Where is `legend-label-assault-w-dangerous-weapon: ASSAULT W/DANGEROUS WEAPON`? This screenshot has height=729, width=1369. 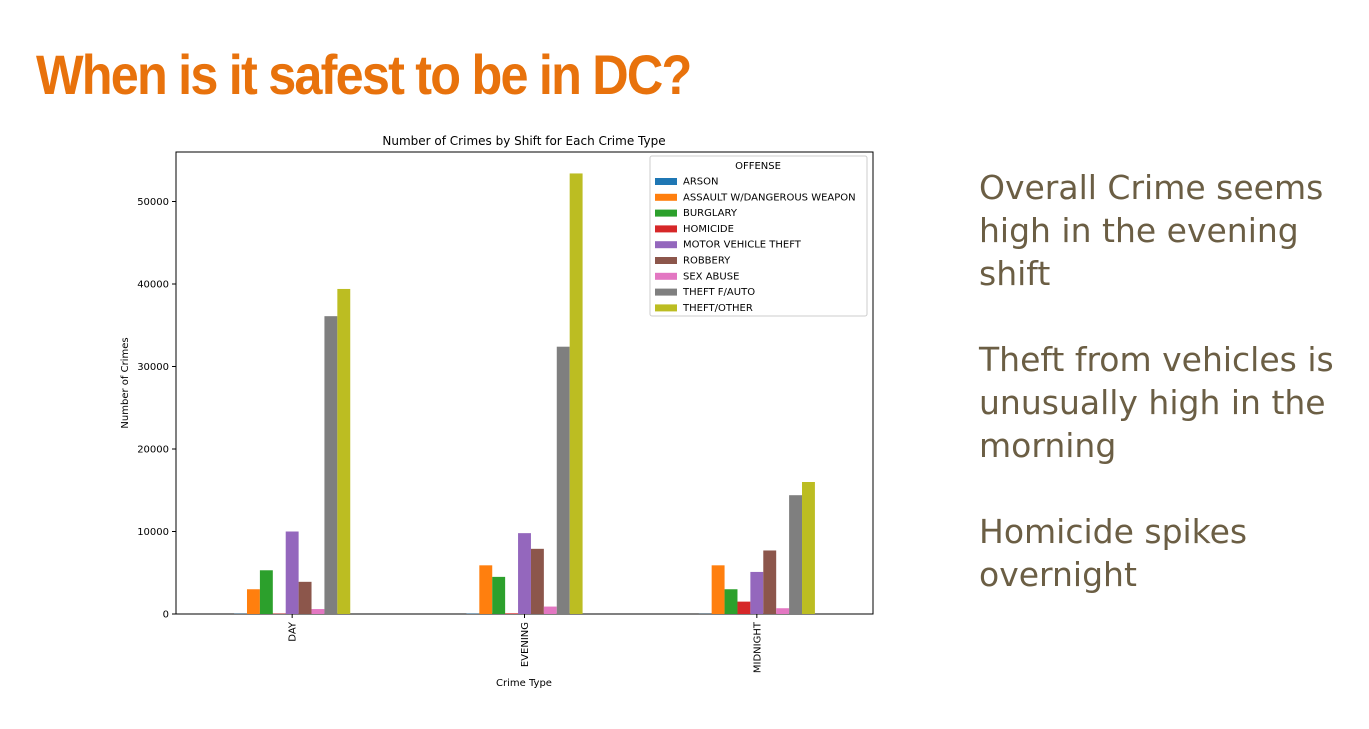
legend-label-assault-w-dangerous-weapon: ASSAULT W/DANGEROUS WEAPON is located at coordinates (769, 197).